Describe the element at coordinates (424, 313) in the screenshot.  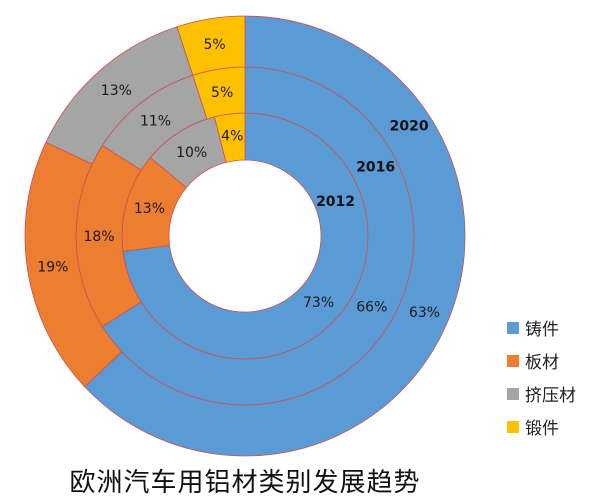
I see `data-label: 63%` at that location.